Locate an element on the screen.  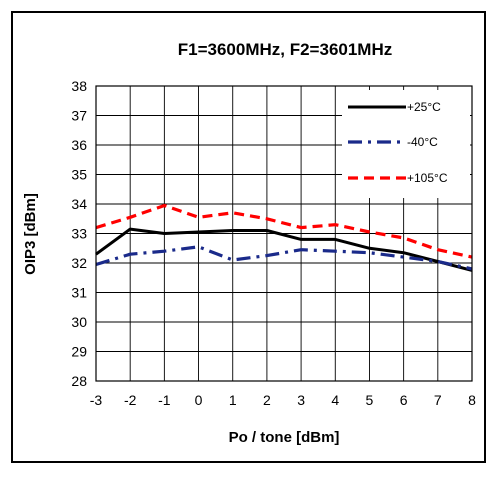
x-tick-label: -2 is located at coordinates (130, 400).